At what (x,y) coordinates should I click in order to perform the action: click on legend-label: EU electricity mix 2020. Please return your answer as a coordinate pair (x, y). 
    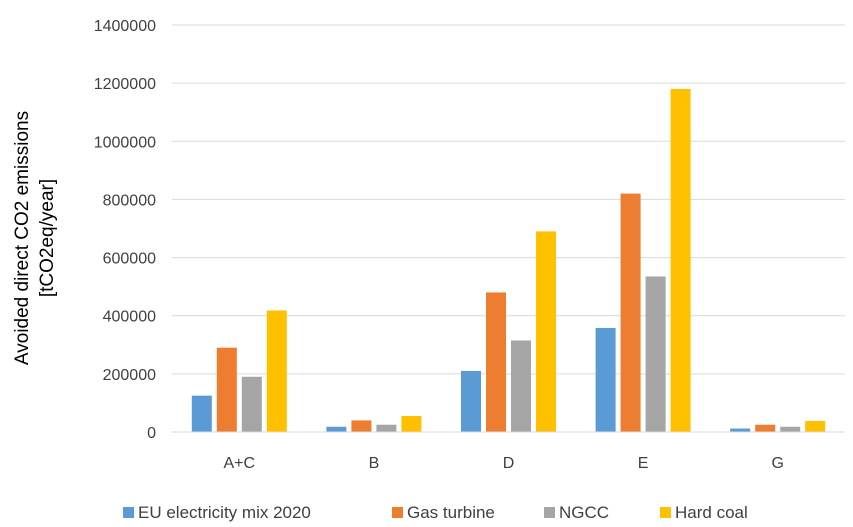
    Looking at the image, I should click on (224, 512).